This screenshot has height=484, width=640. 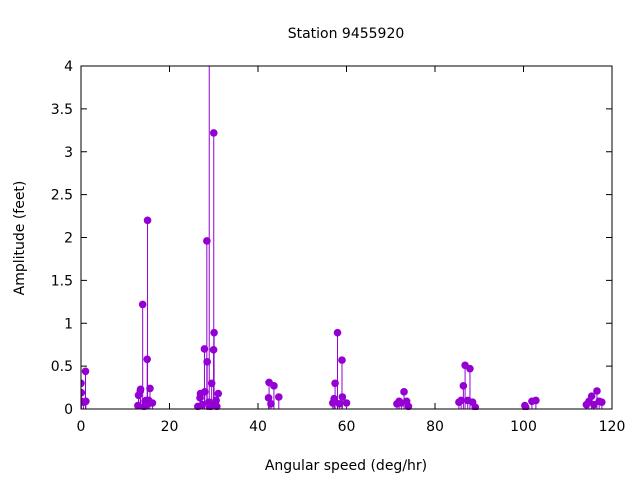 What do you see at coordinates (347, 427) in the screenshot?
I see `x-tick-label: 60` at bounding box center [347, 427].